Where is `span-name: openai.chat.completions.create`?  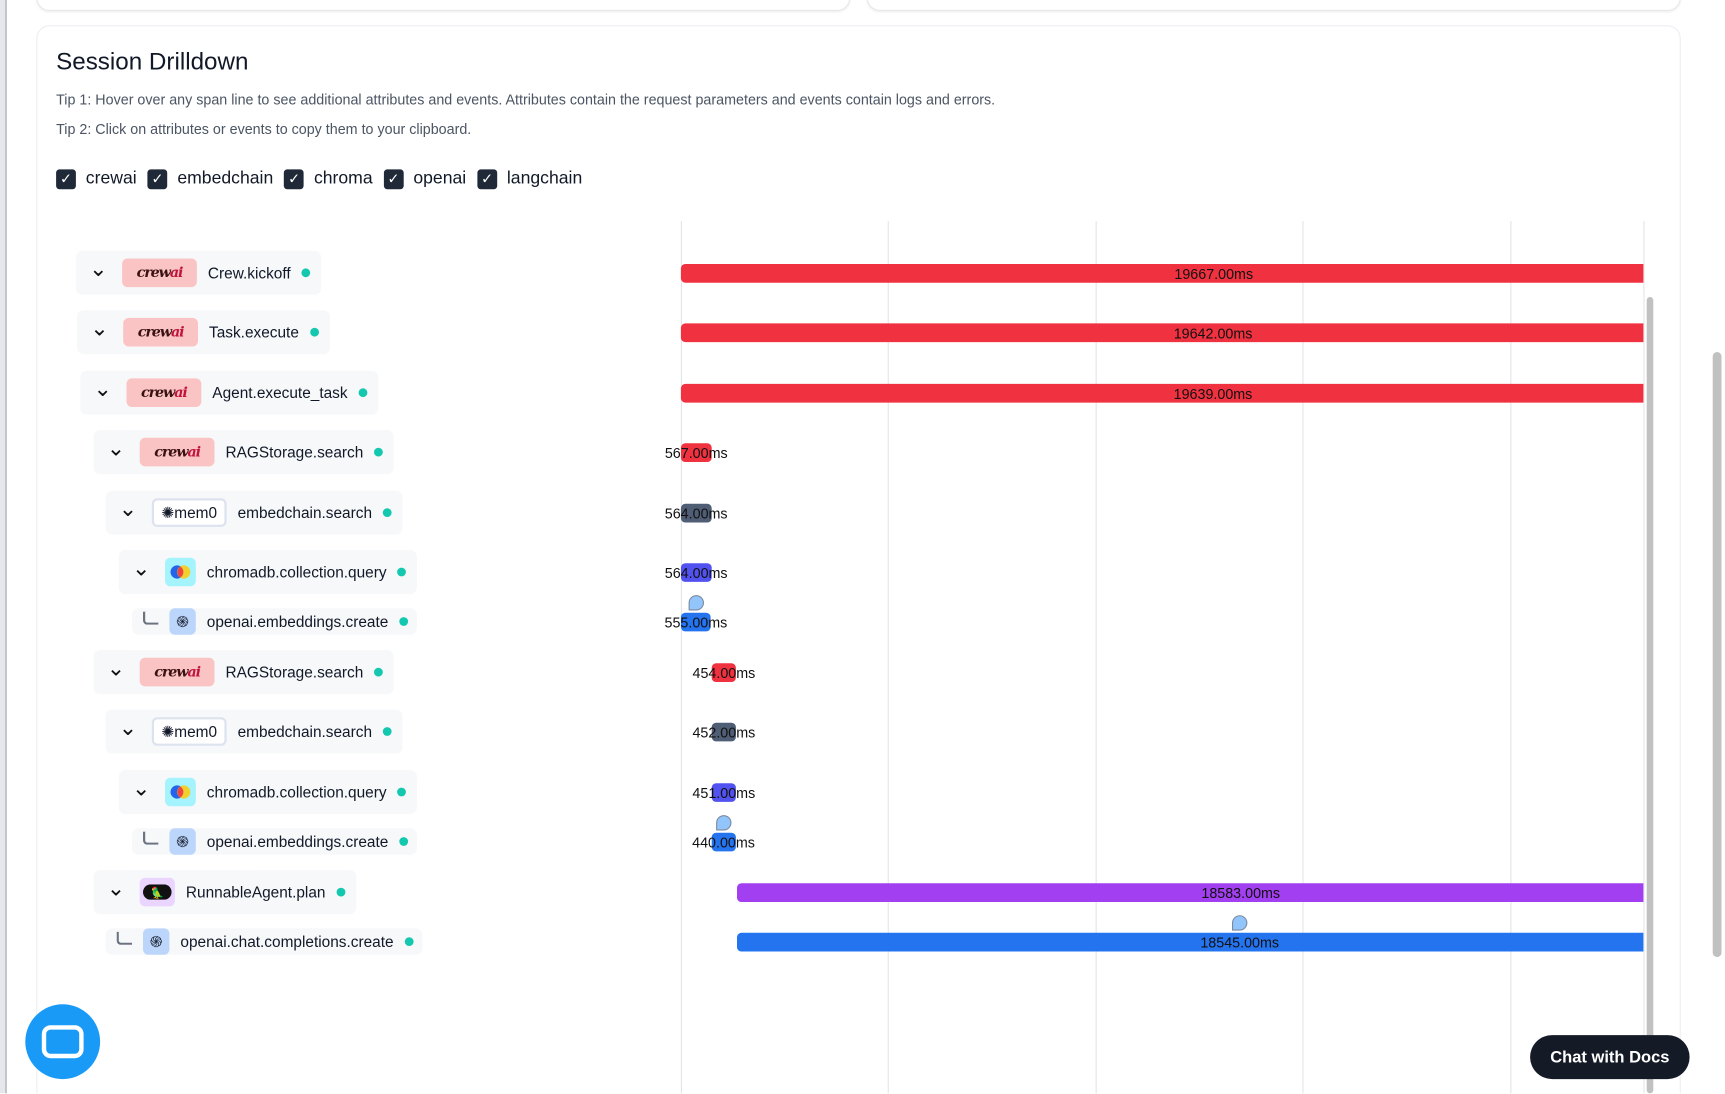
span-name: openai.chat.completions.create is located at coordinates (287, 941).